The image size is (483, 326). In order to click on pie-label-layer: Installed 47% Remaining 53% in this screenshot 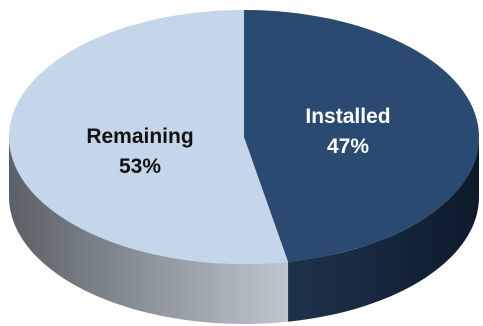, I will do `click(238, 141)`.